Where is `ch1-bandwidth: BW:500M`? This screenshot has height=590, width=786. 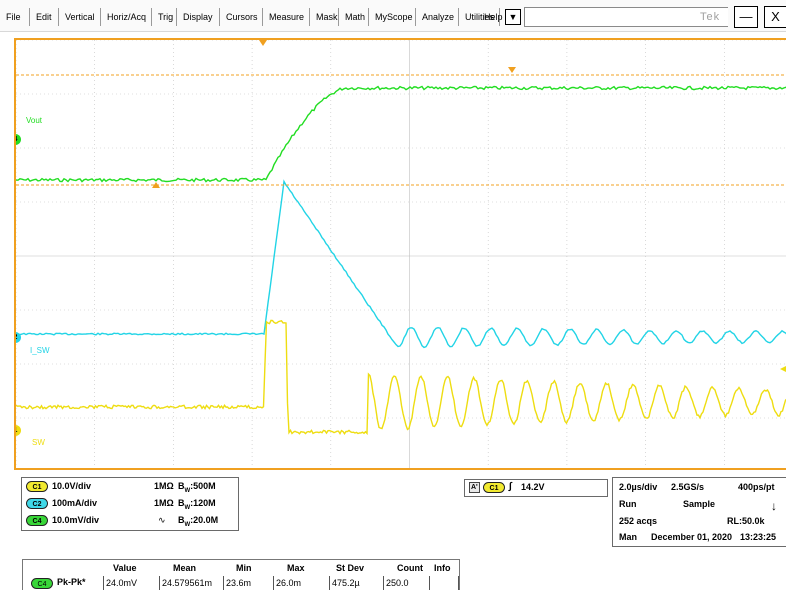 ch1-bandwidth: BW:500M is located at coordinates (197, 487).